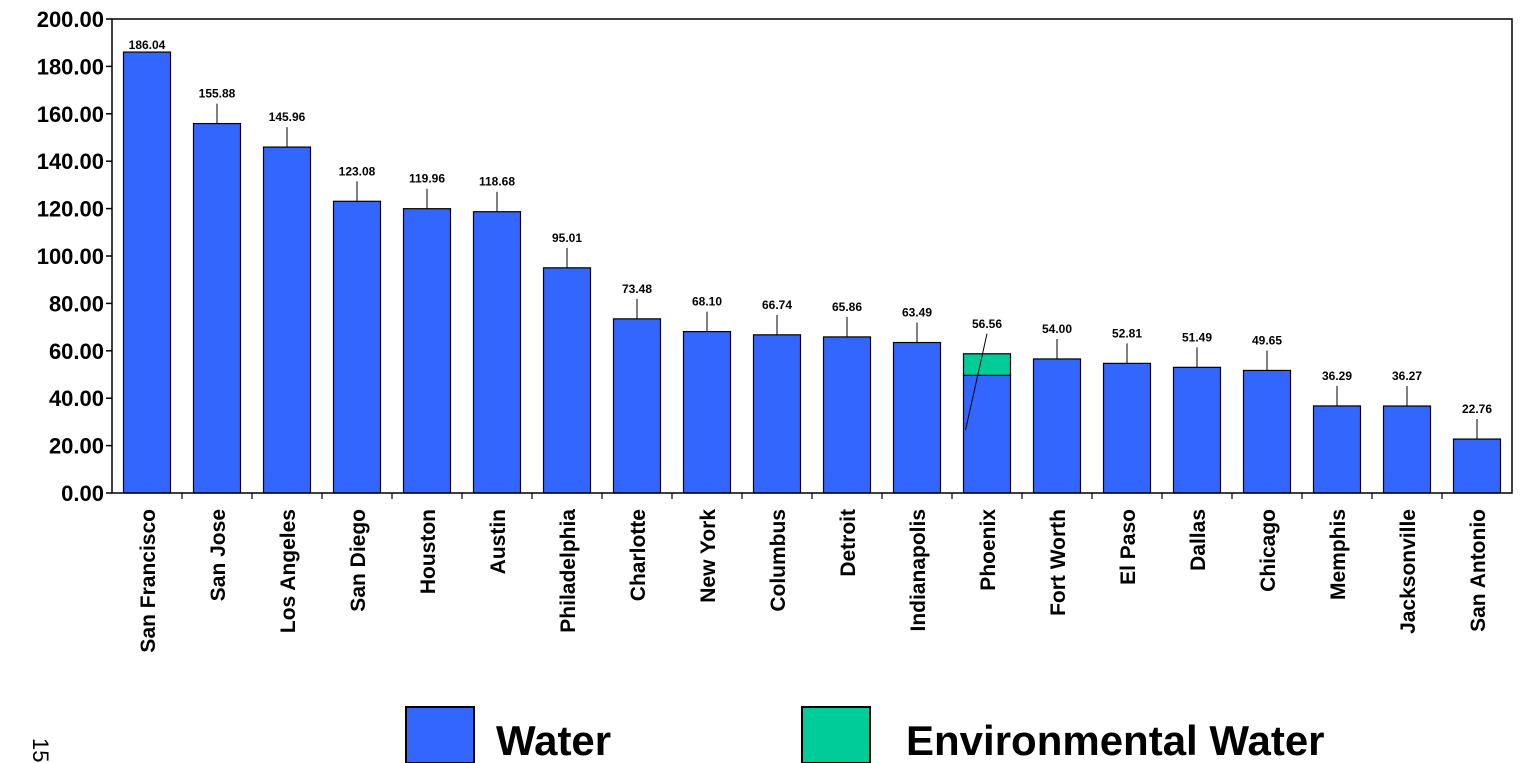 The height and width of the screenshot is (763, 1520). What do you see at coordinates (218, 555) in the screenshot?
I see `x-tick-label: San Jose` at bounding box center [218, 555].